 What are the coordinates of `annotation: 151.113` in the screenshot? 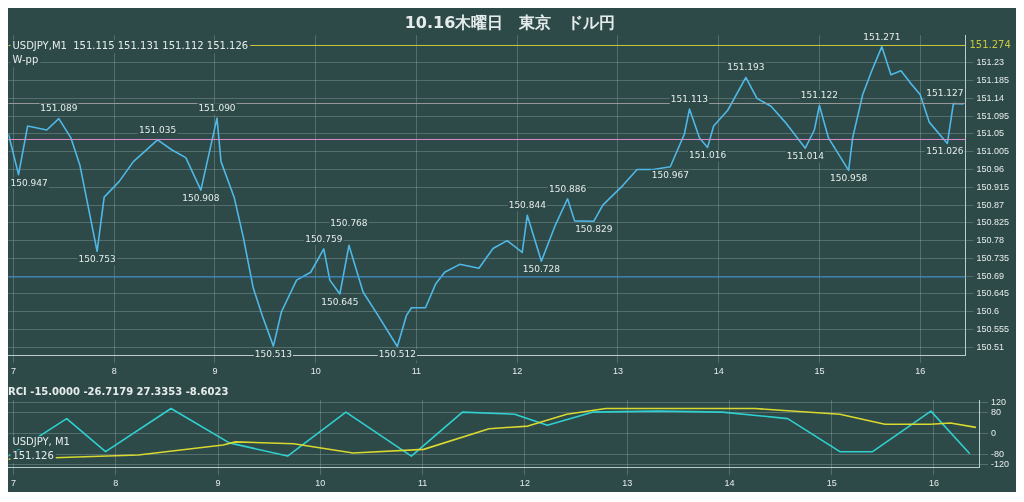 It's located at (689, 98).